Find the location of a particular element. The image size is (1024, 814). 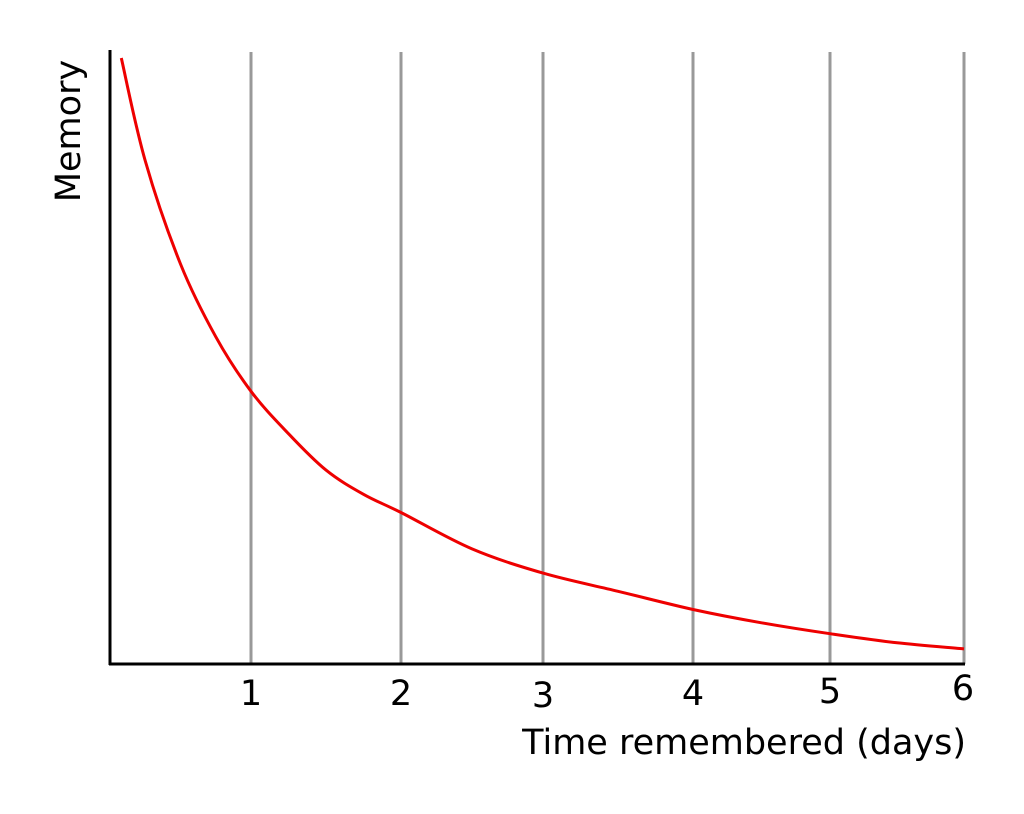

x-tick-label-1: 1 is located at coordinates (251, 694).